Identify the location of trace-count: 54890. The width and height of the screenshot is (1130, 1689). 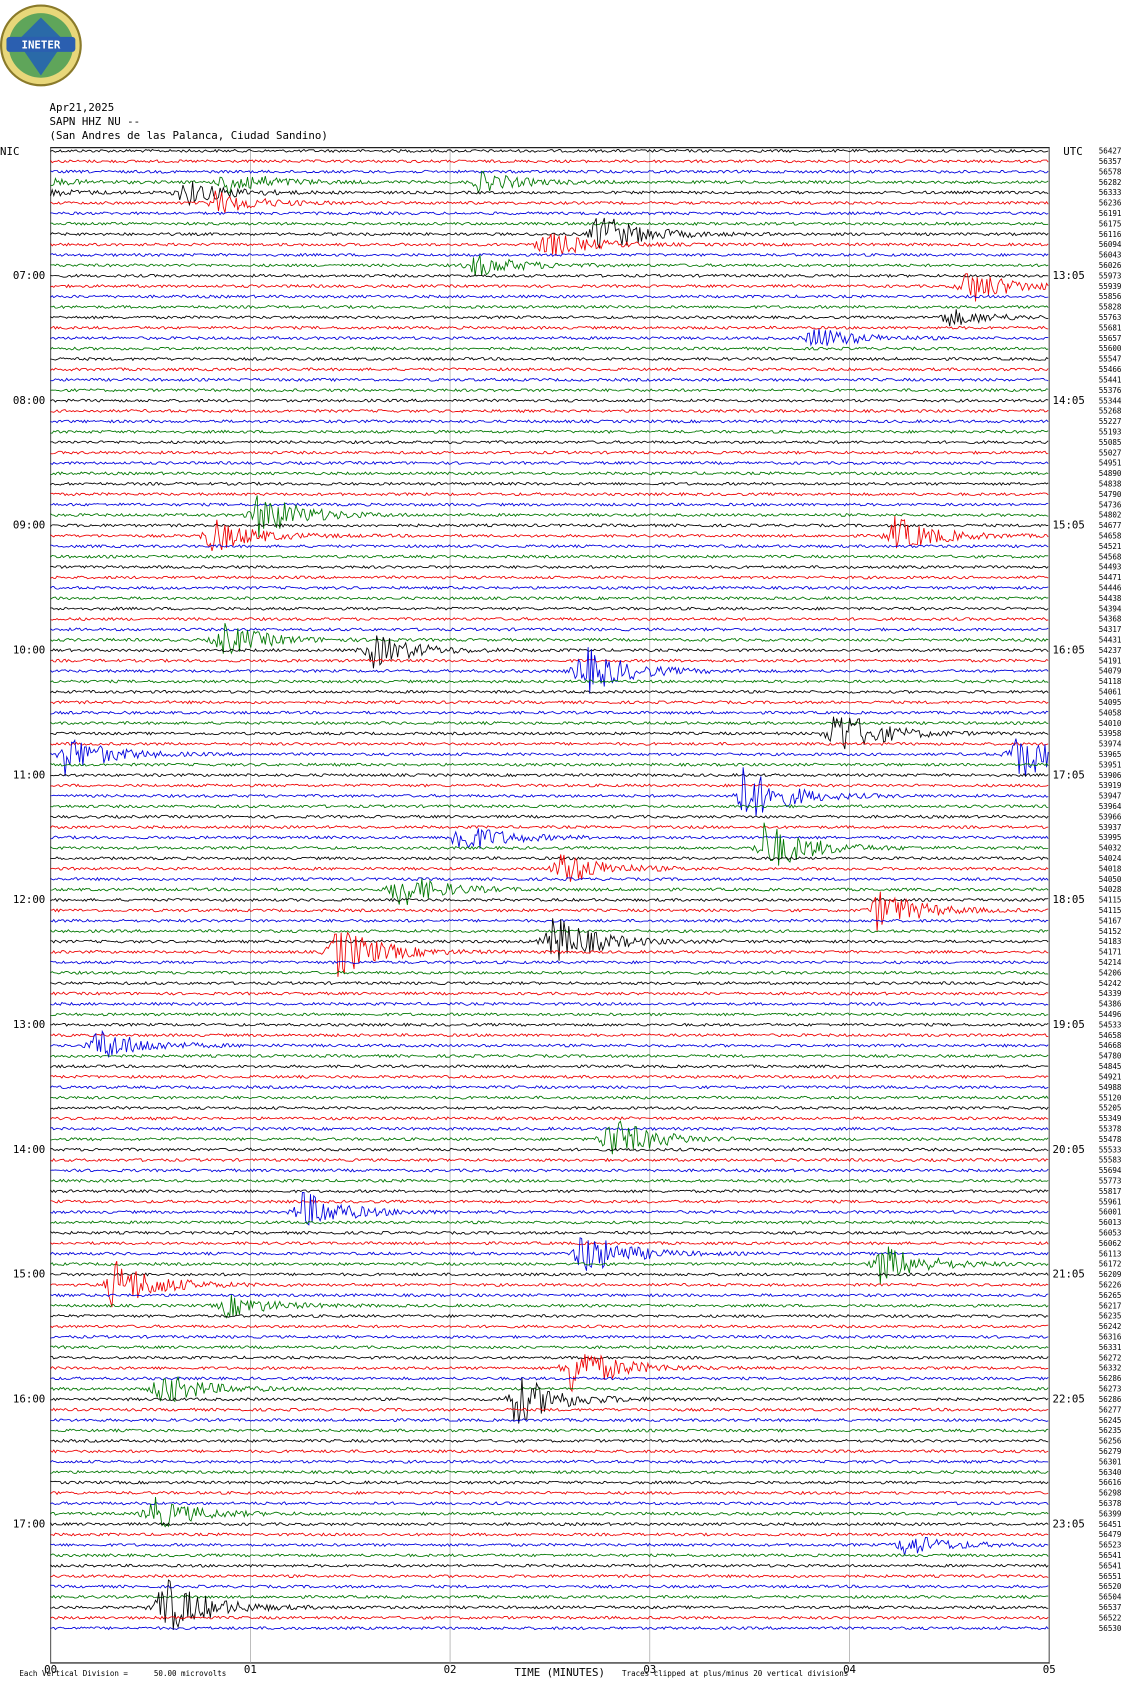
(1110, 473).